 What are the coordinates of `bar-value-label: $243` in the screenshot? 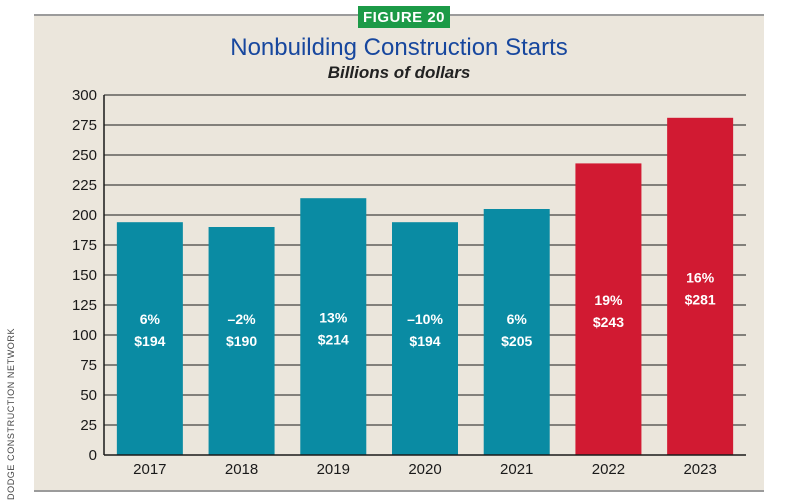 It's located at (608, 322).